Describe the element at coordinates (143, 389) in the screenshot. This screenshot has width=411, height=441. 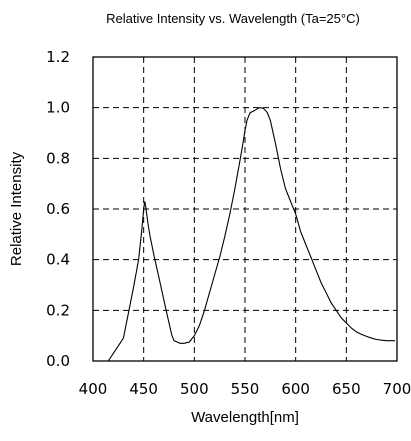
I see `x-tick-label: 450` at that location.